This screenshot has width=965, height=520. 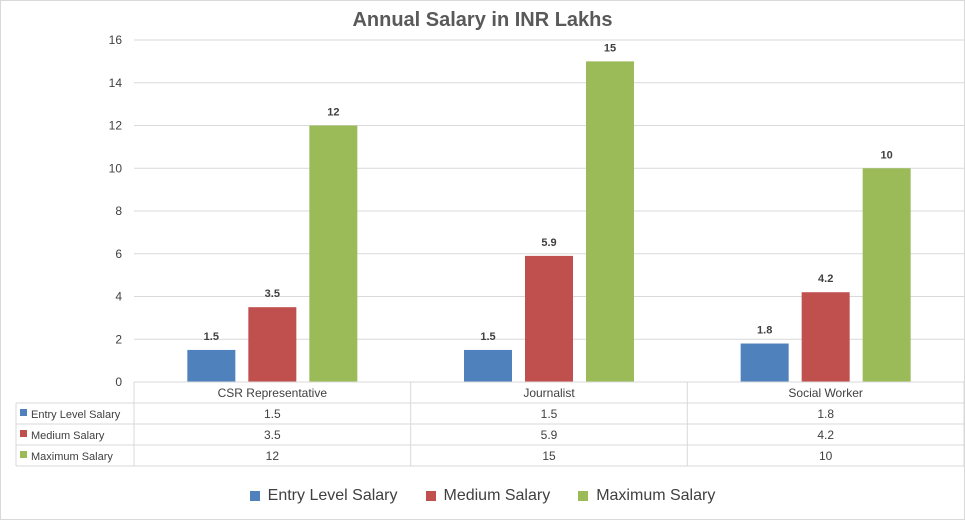 What do you see at coordinates (254, 496) in the screenshot?
I see `legend-swatch-entry` at bounding box center [254, 496].